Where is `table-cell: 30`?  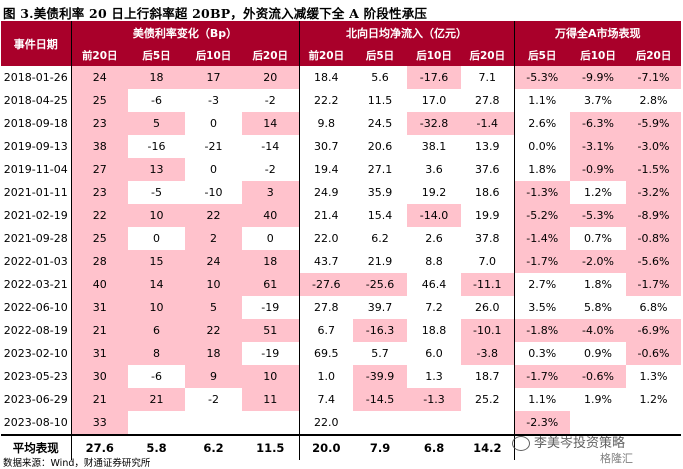
table-cell: 30 is located at coordinates (99, 376).